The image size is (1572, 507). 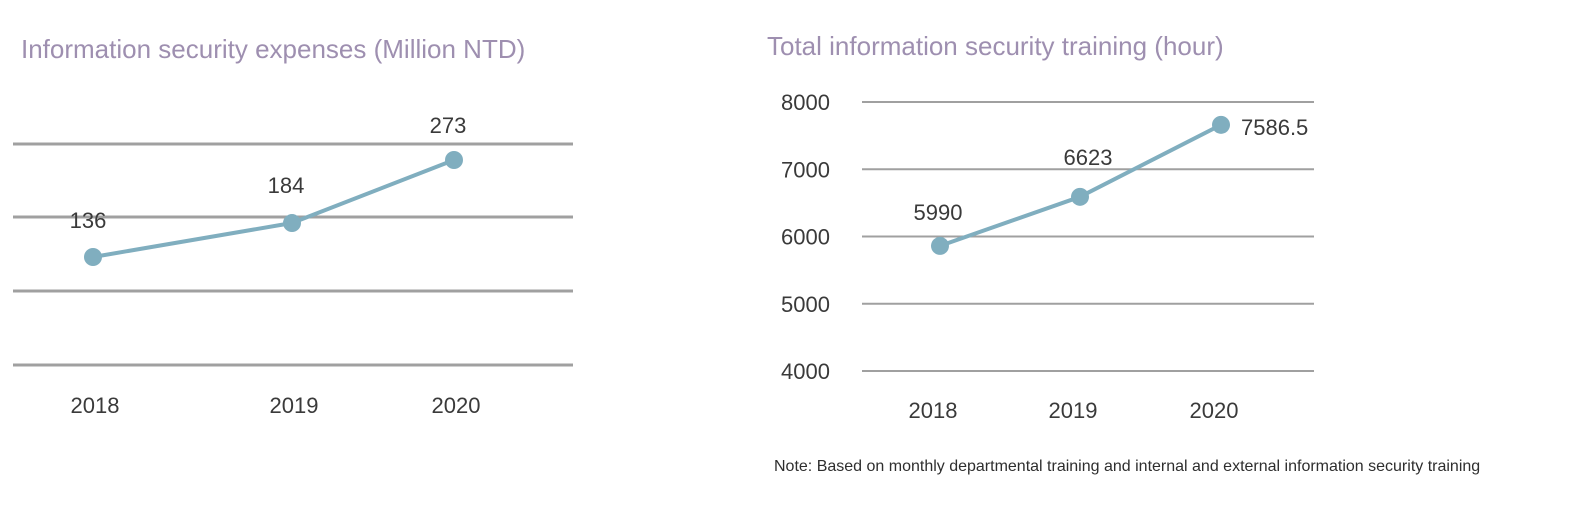 I want to click on x-tick-training-2020: 2020, so click(x=1214, y=410).